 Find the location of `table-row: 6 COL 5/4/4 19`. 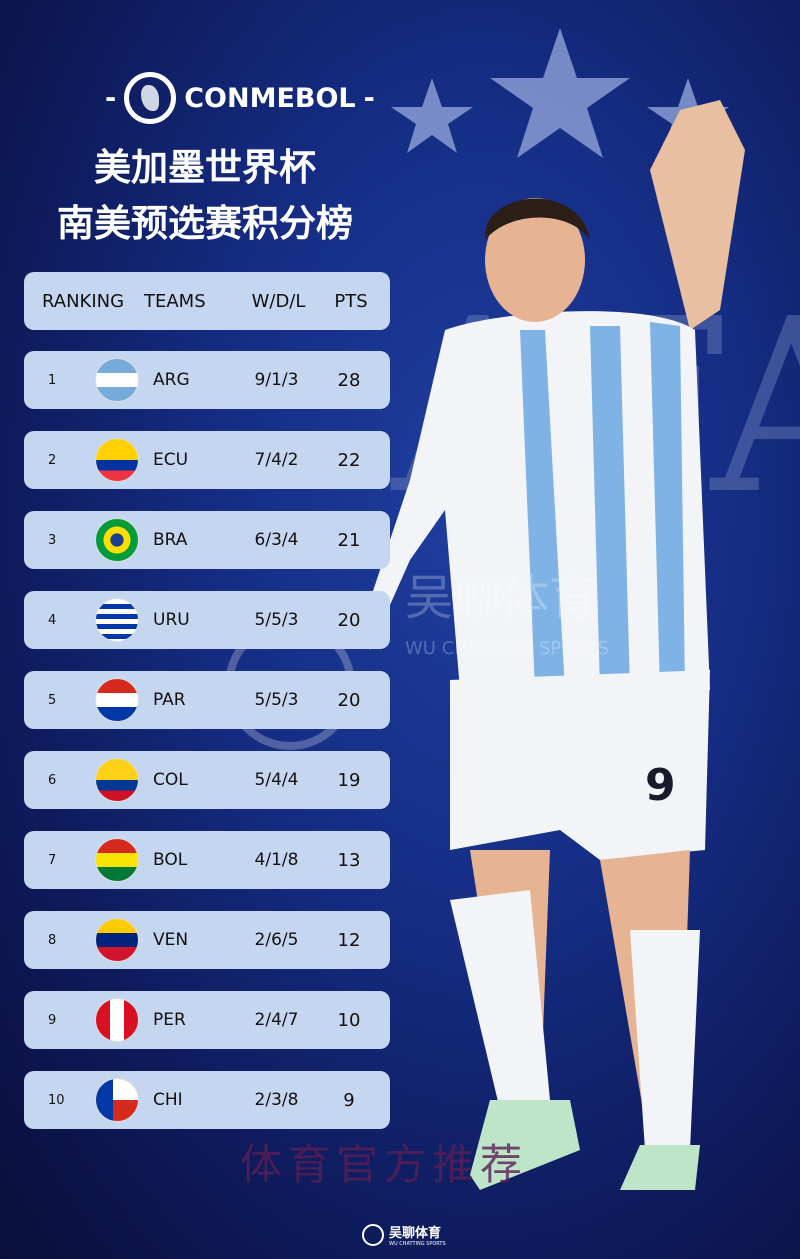

table-row: 6 COL 5/4/4 19 is located at coordinates (207, 780).